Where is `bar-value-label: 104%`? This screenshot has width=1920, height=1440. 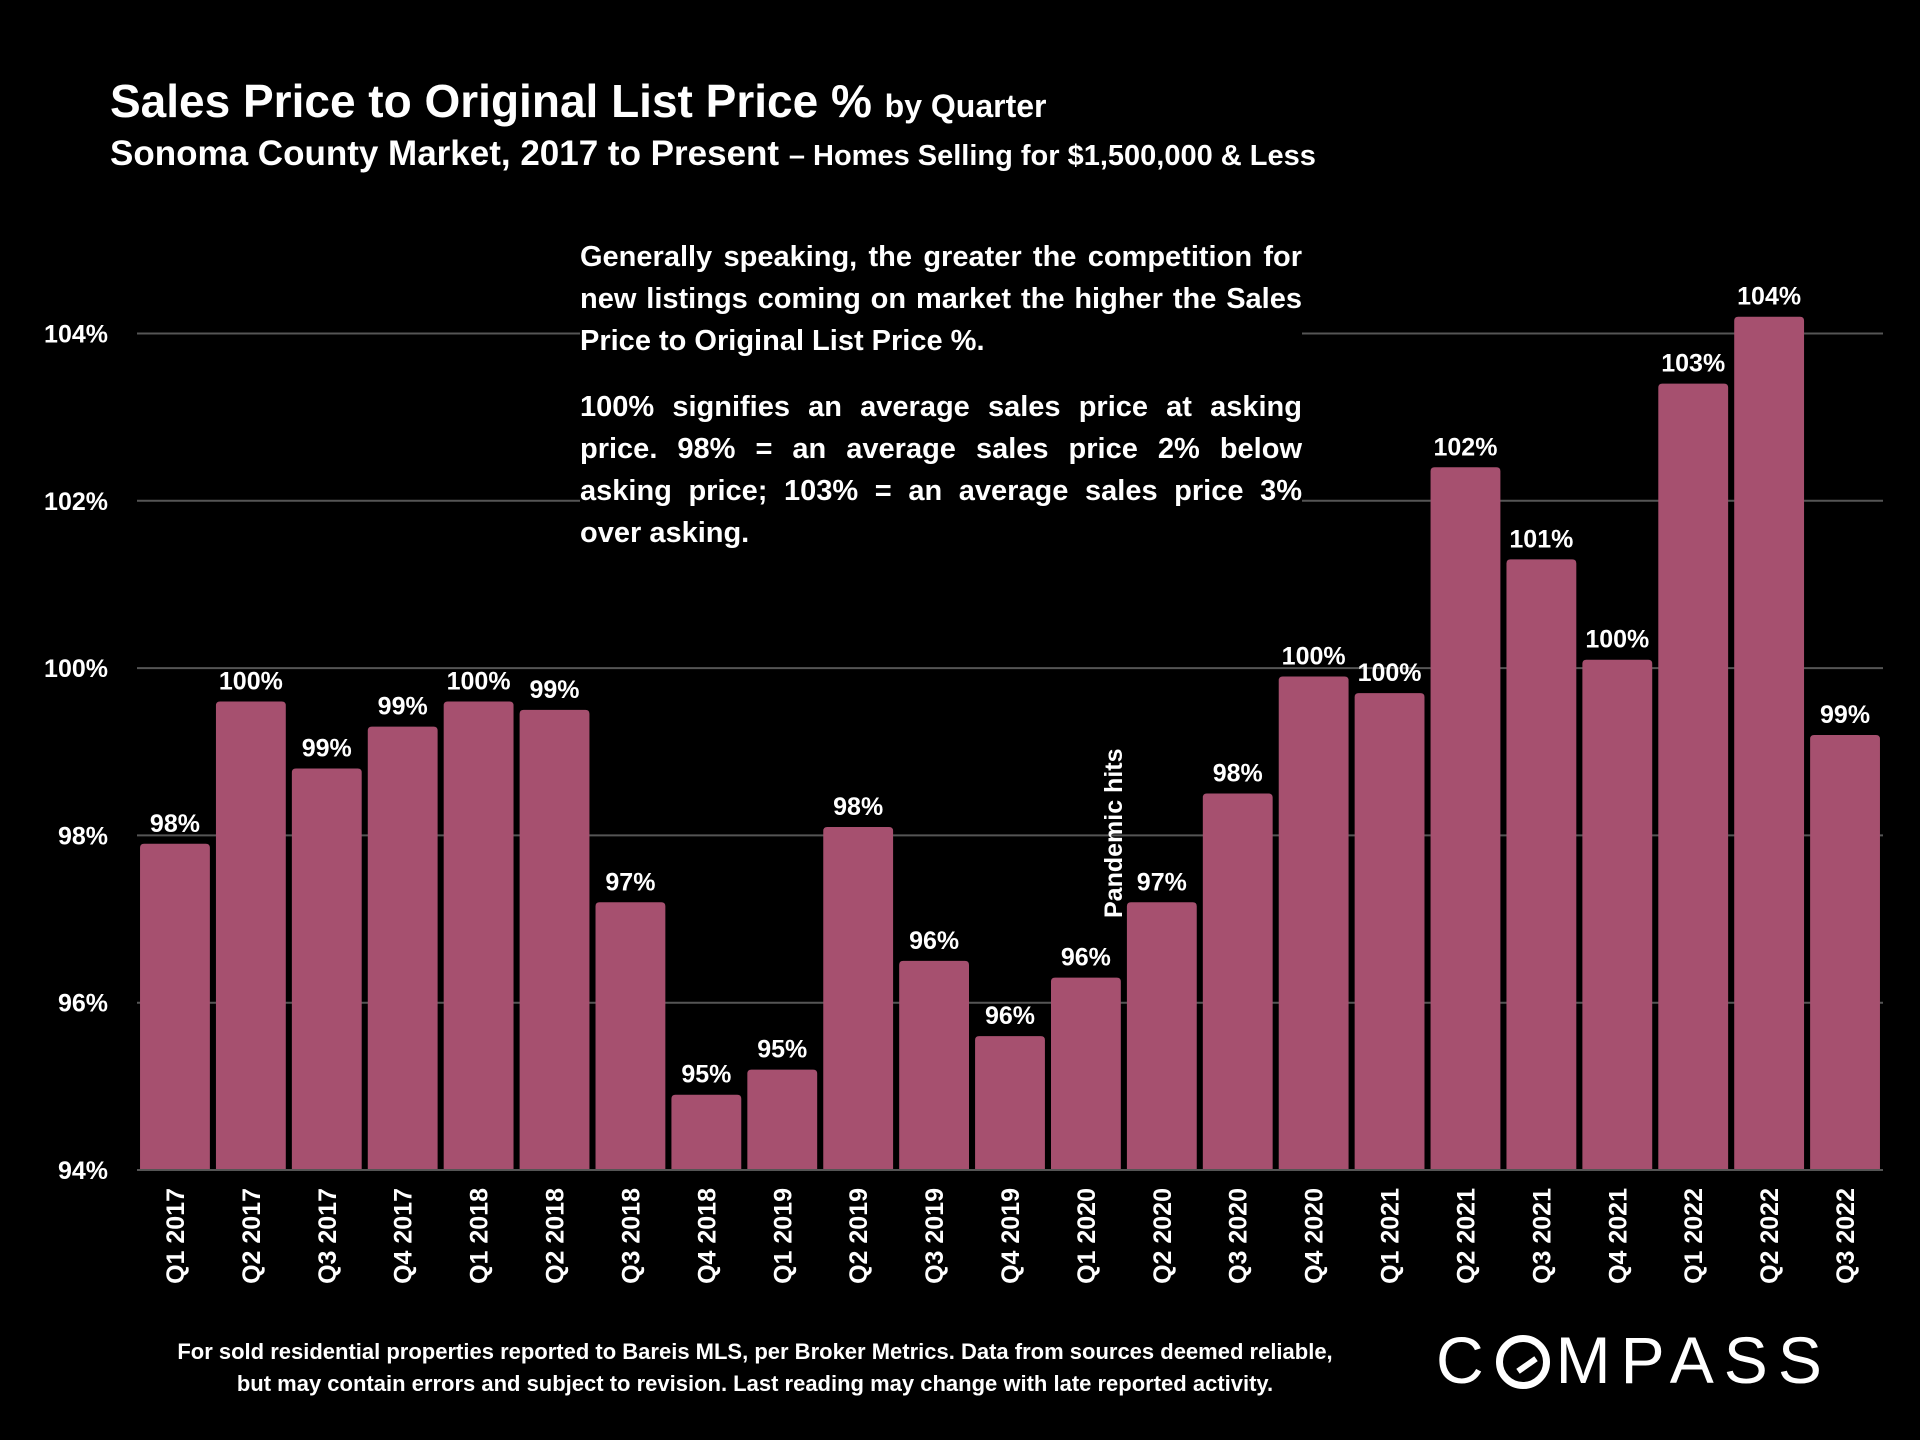 bar-value-label: 104% is located at coordinates (1769, 297).